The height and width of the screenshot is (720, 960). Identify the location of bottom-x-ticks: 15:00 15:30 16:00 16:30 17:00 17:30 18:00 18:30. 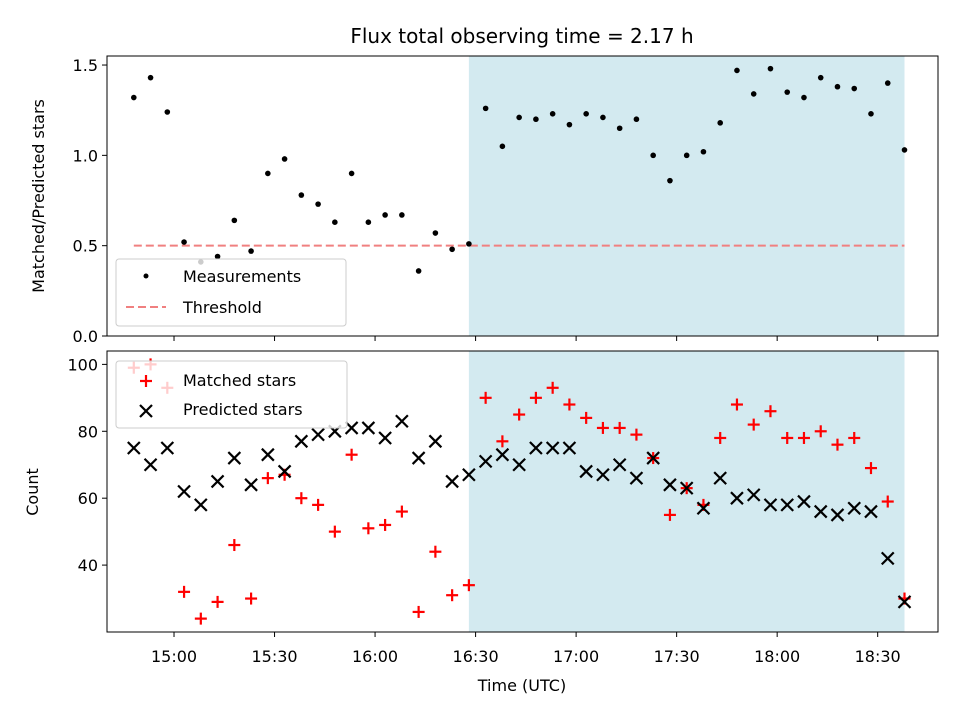
(526, 649).